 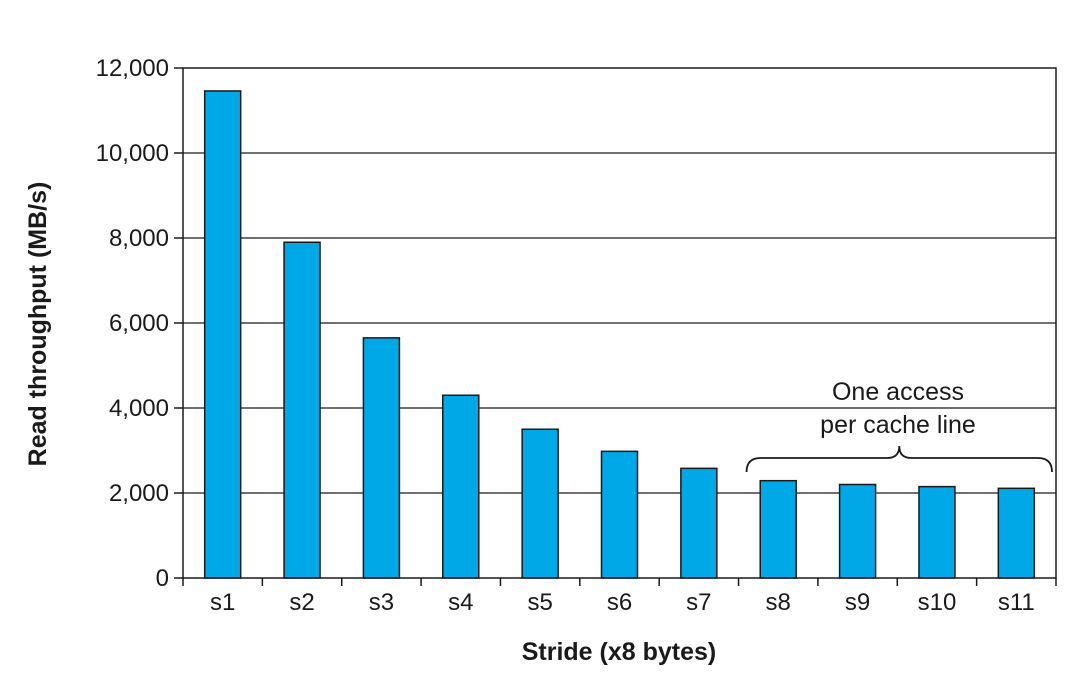 I want to click on x-tick-label: s4, so click(x=460, y=602).